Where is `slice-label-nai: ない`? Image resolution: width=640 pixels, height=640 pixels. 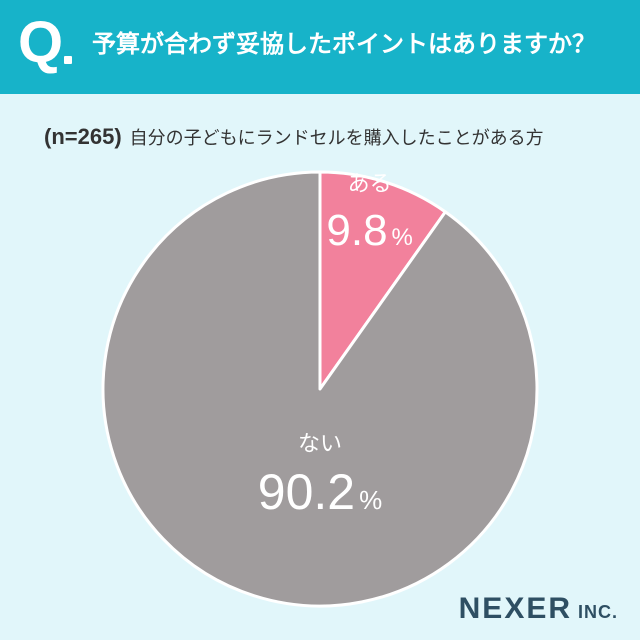
slice-label-nai: ない is located at coordinates (320, 444).